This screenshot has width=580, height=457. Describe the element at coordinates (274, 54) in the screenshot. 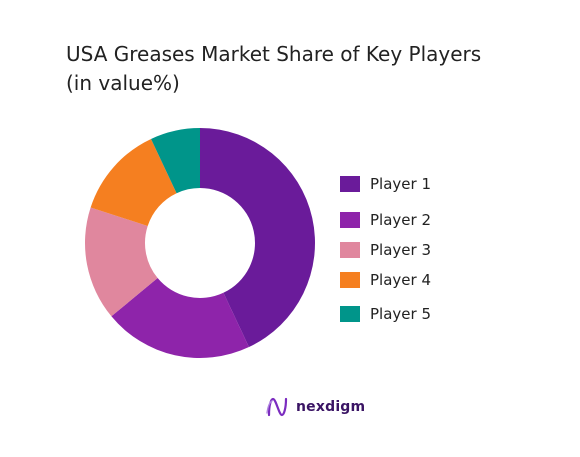

I see `chart-title-line-1: USA Greases Market Share of Key Players` at that location.